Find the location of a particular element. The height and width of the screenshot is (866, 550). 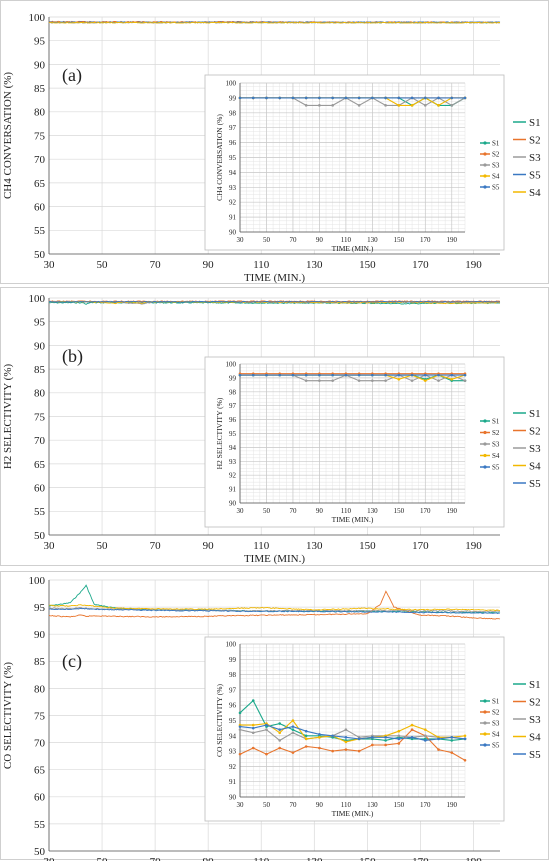

inset-x-tick-label: 130 is located at coordinates (372, 511).